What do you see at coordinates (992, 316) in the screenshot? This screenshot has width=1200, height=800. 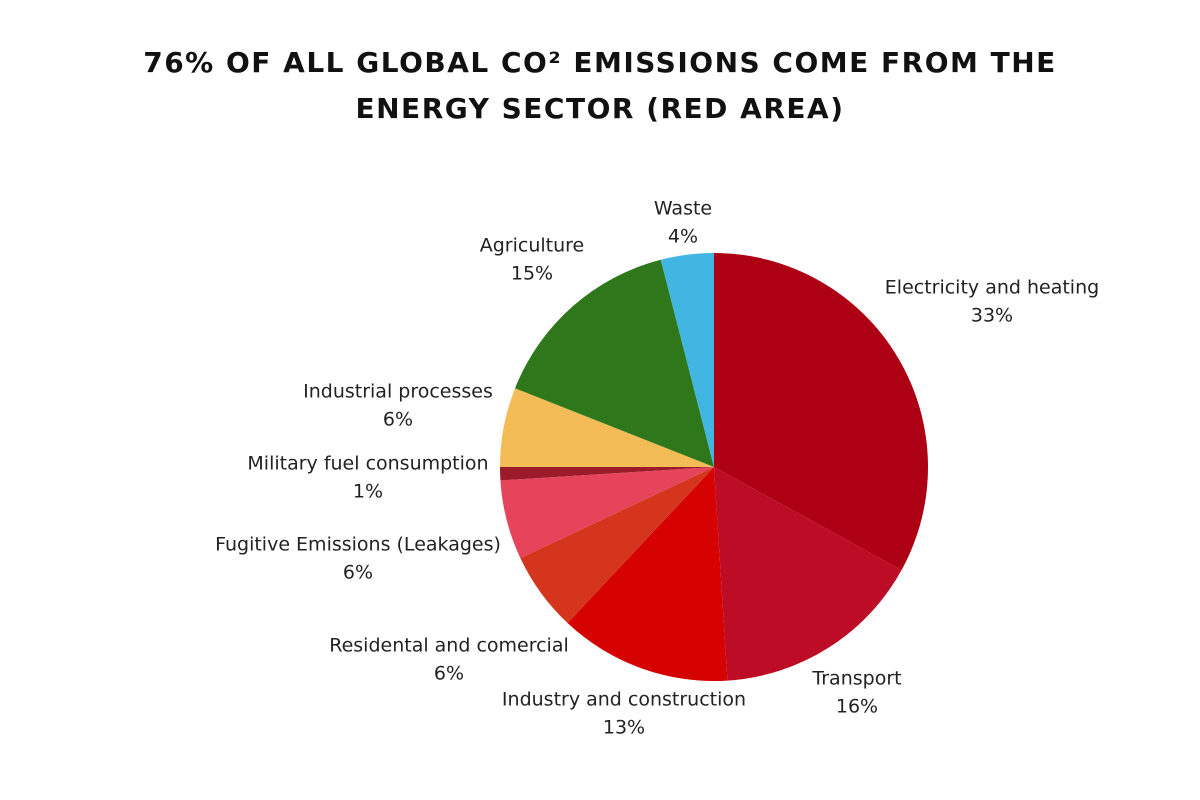 I see `slice-value-label: 33%` at bounding box center [992, 316].